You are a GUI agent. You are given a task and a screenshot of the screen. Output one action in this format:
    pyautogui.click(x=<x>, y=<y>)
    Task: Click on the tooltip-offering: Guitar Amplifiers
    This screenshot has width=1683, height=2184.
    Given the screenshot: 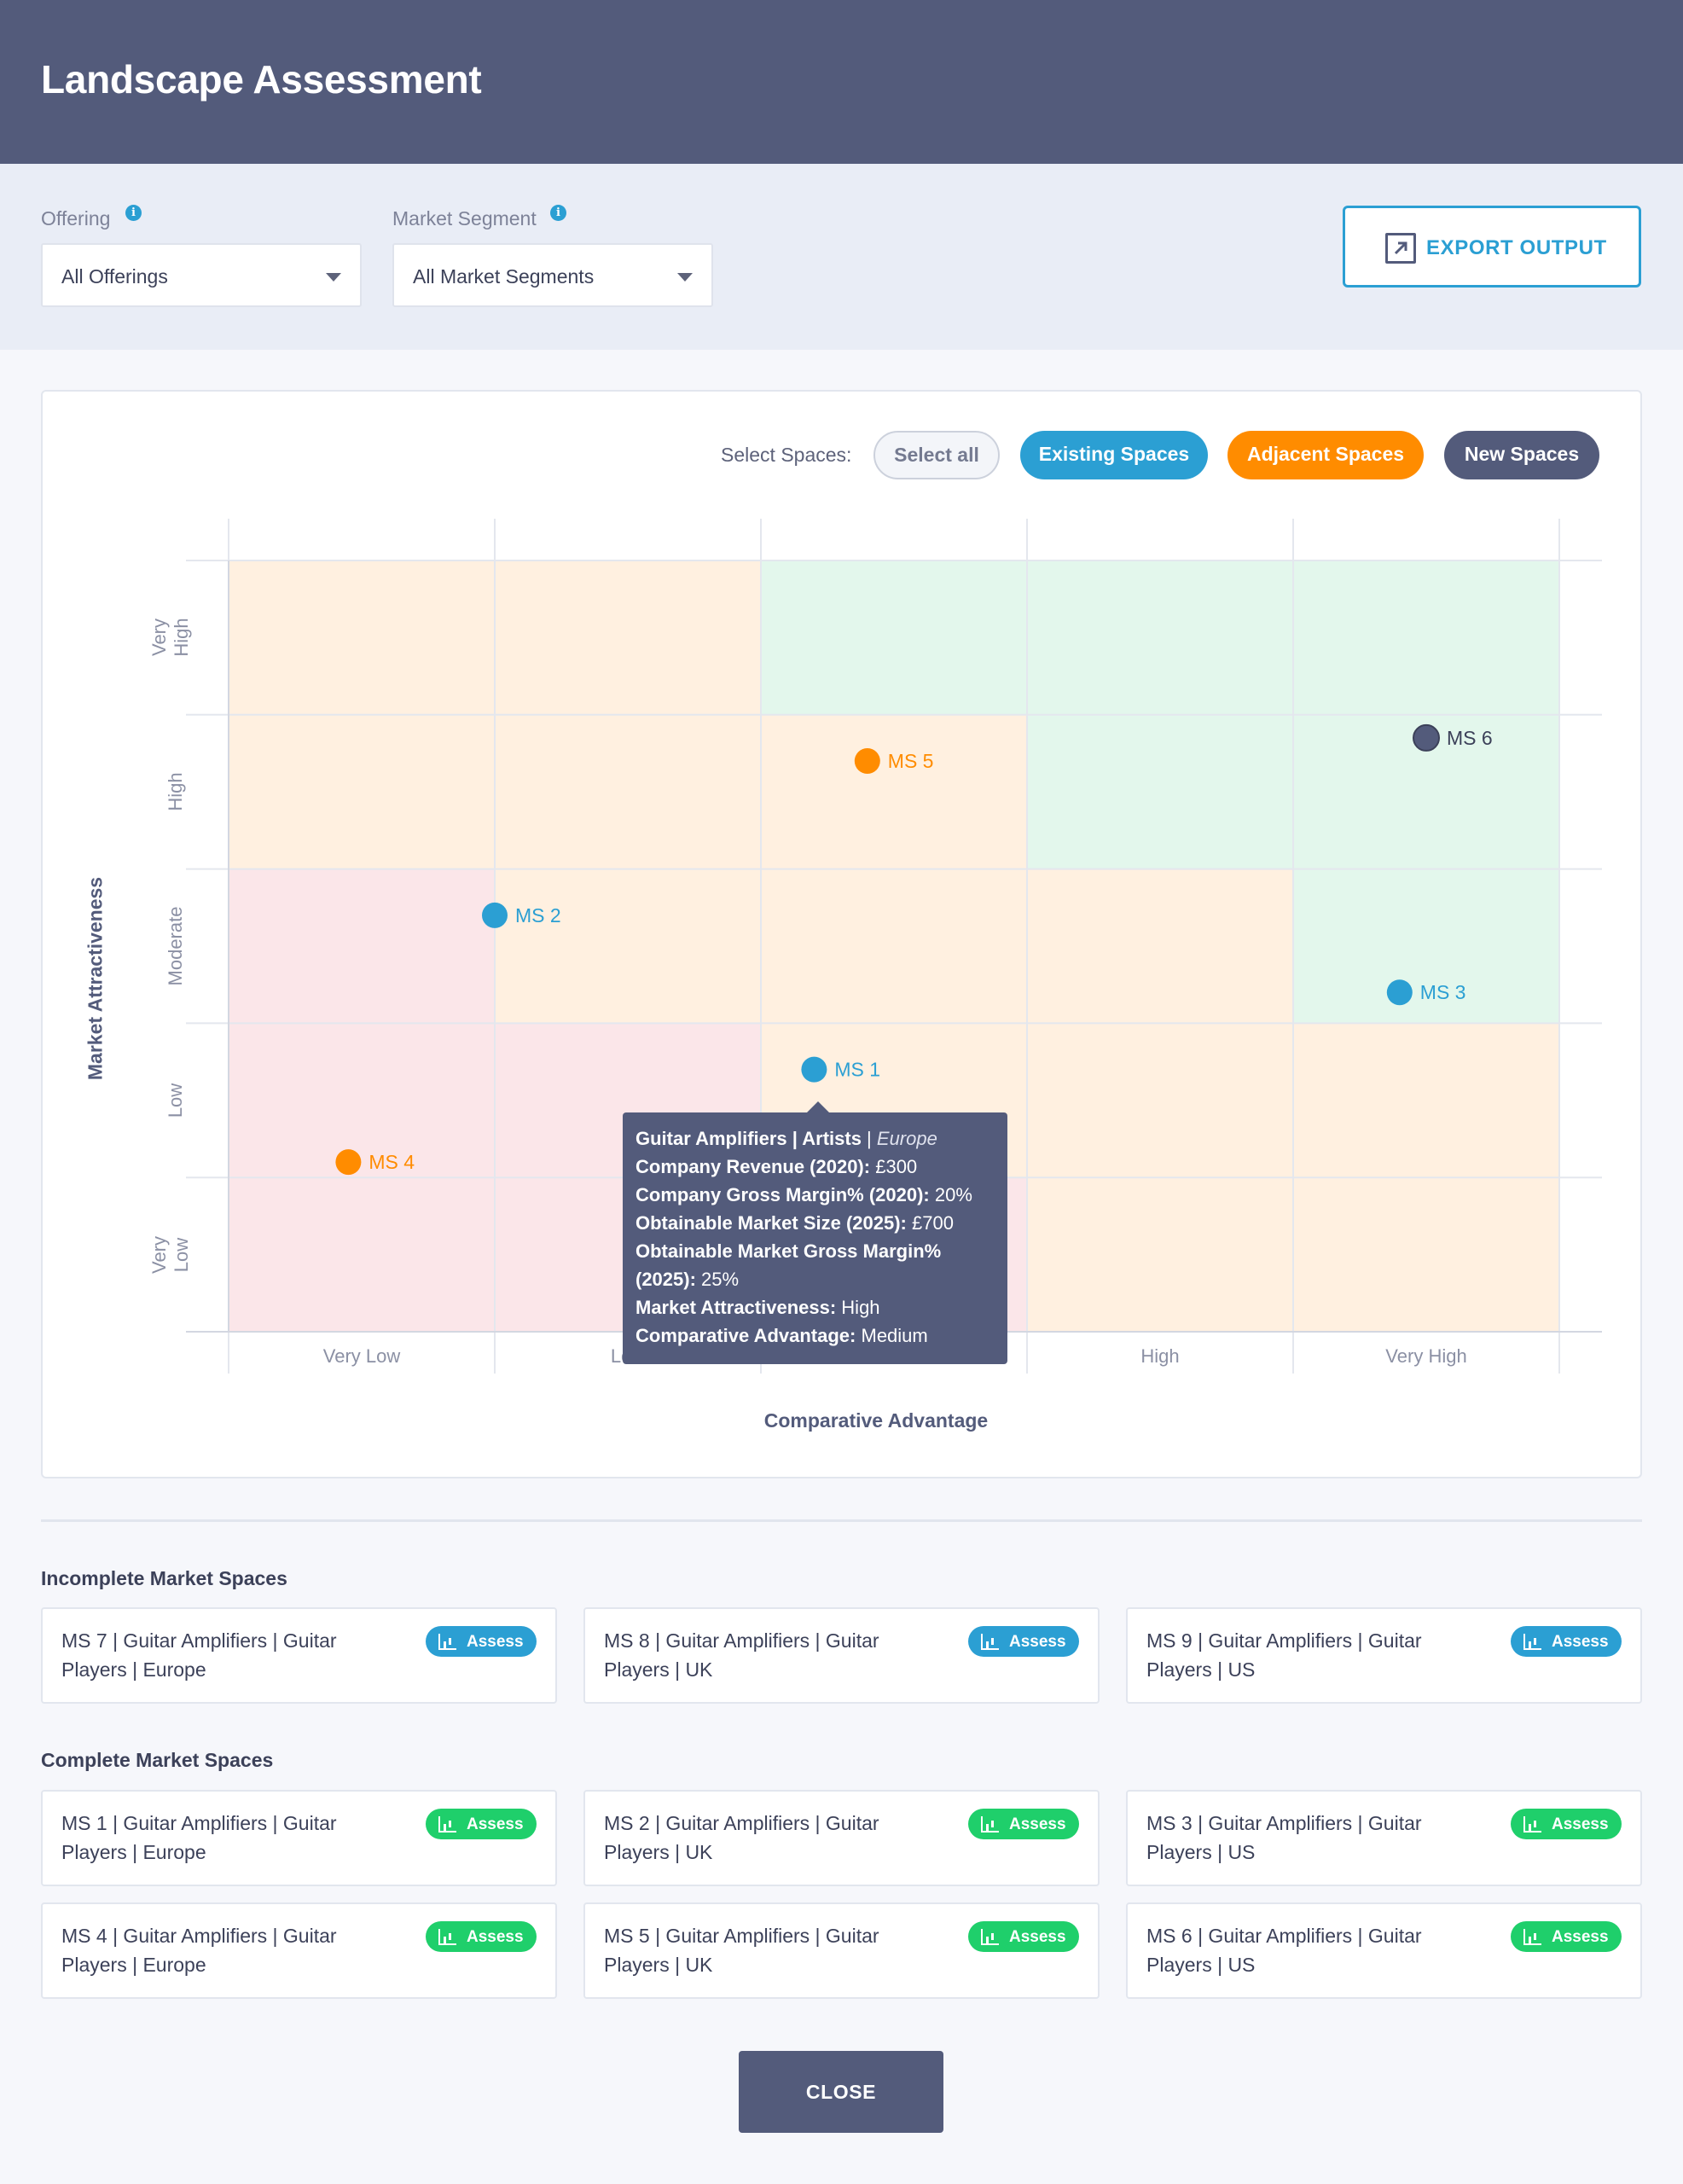 What is the action you would take?
    pyautogui.click(x=711, y=1139)
    